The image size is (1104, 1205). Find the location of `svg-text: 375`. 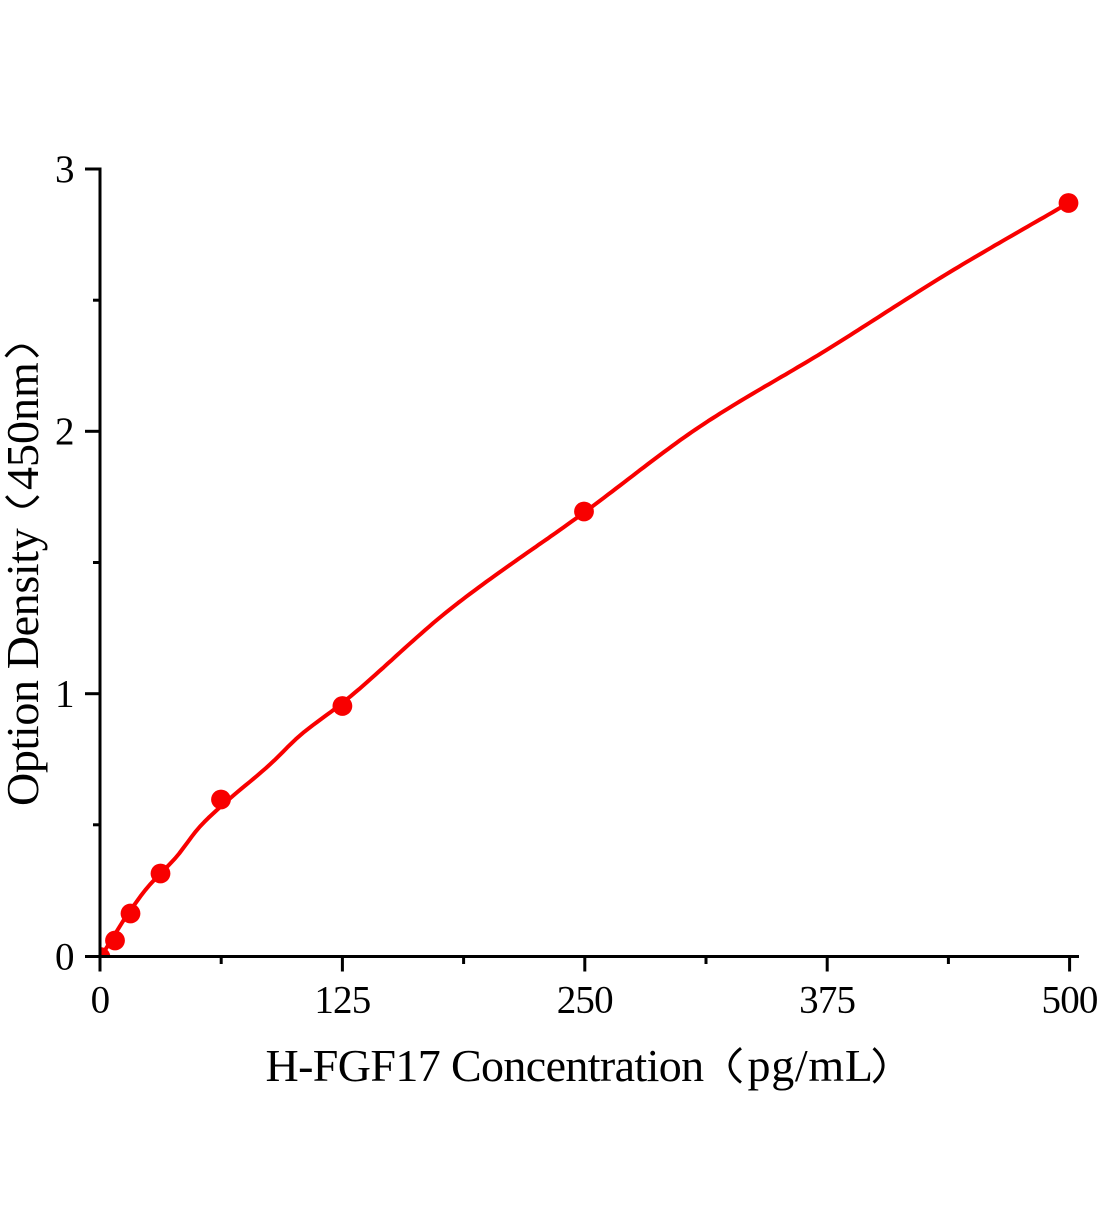

svg-text: 375 is located at coordinates (827, 1000).